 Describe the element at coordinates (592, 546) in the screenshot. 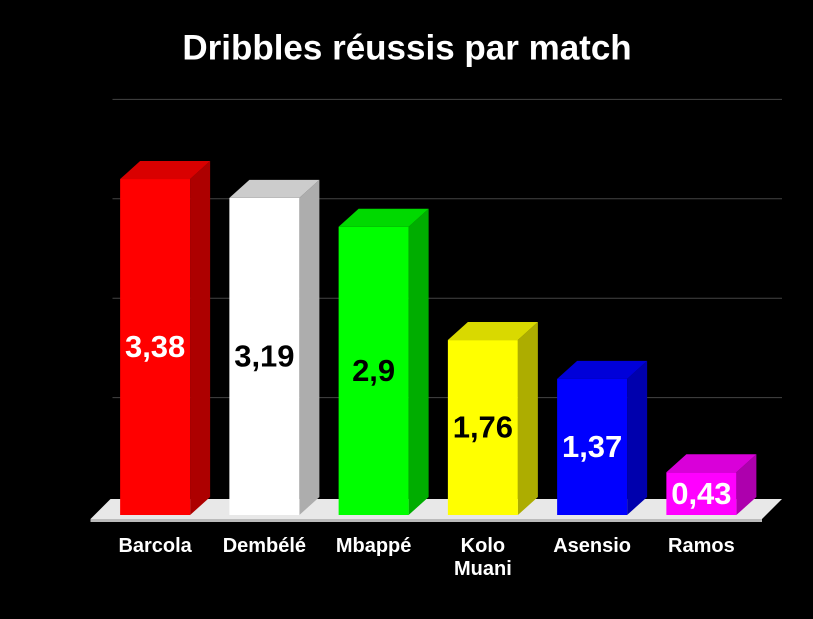

I see `x-tick-label: Asensio` at that location.